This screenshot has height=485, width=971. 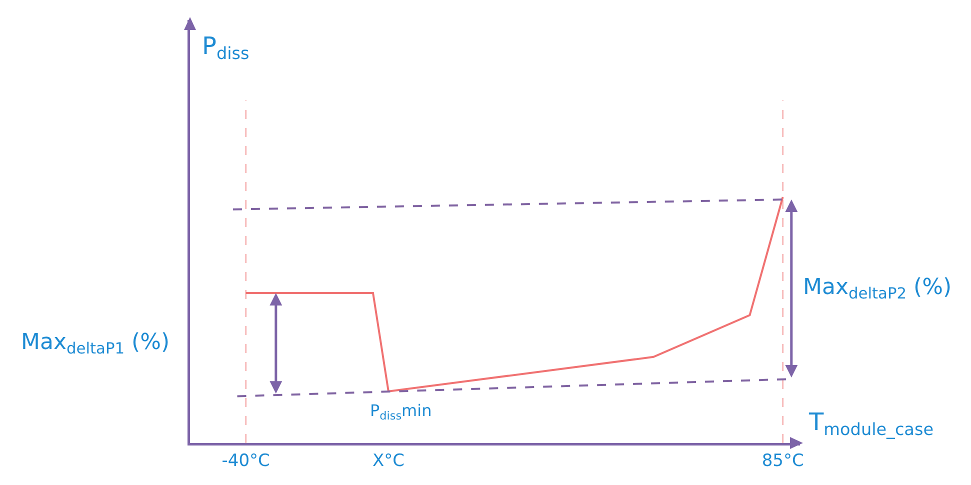 I want to click on x-tick-label: -40°C, so click(x=246, y=460).